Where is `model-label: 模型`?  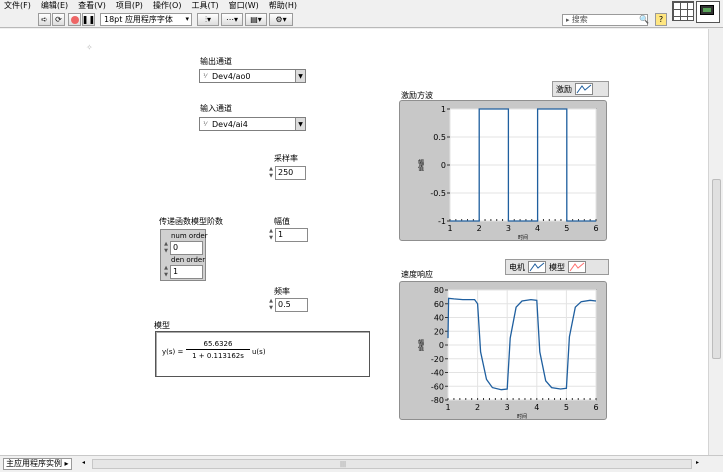
model-label: 模型 is located at coordinates (162, 325).